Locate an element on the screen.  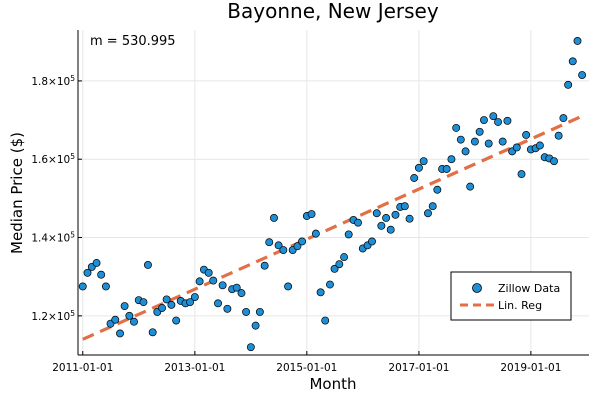
y-tick-label: 1.4×105 is located at coordinates (53, 237).